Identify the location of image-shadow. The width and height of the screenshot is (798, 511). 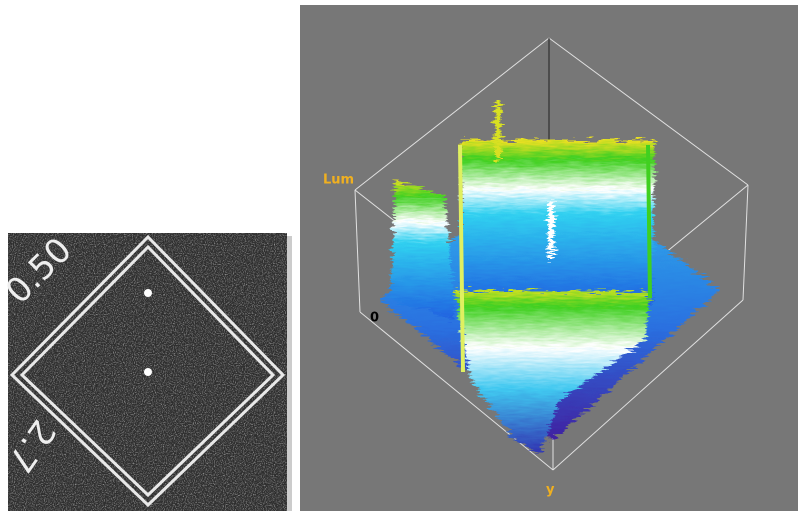
(289, 373).